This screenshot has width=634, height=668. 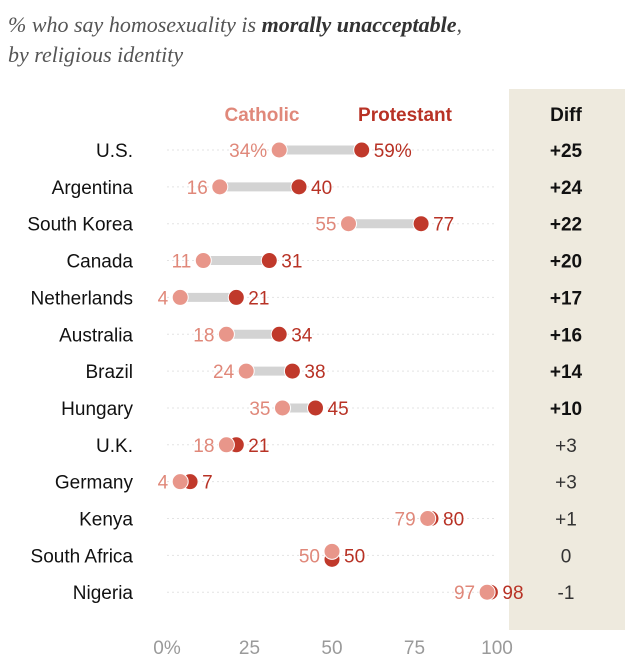 I want to click on protestant-value-label: 98, so click(x=512, y=593).